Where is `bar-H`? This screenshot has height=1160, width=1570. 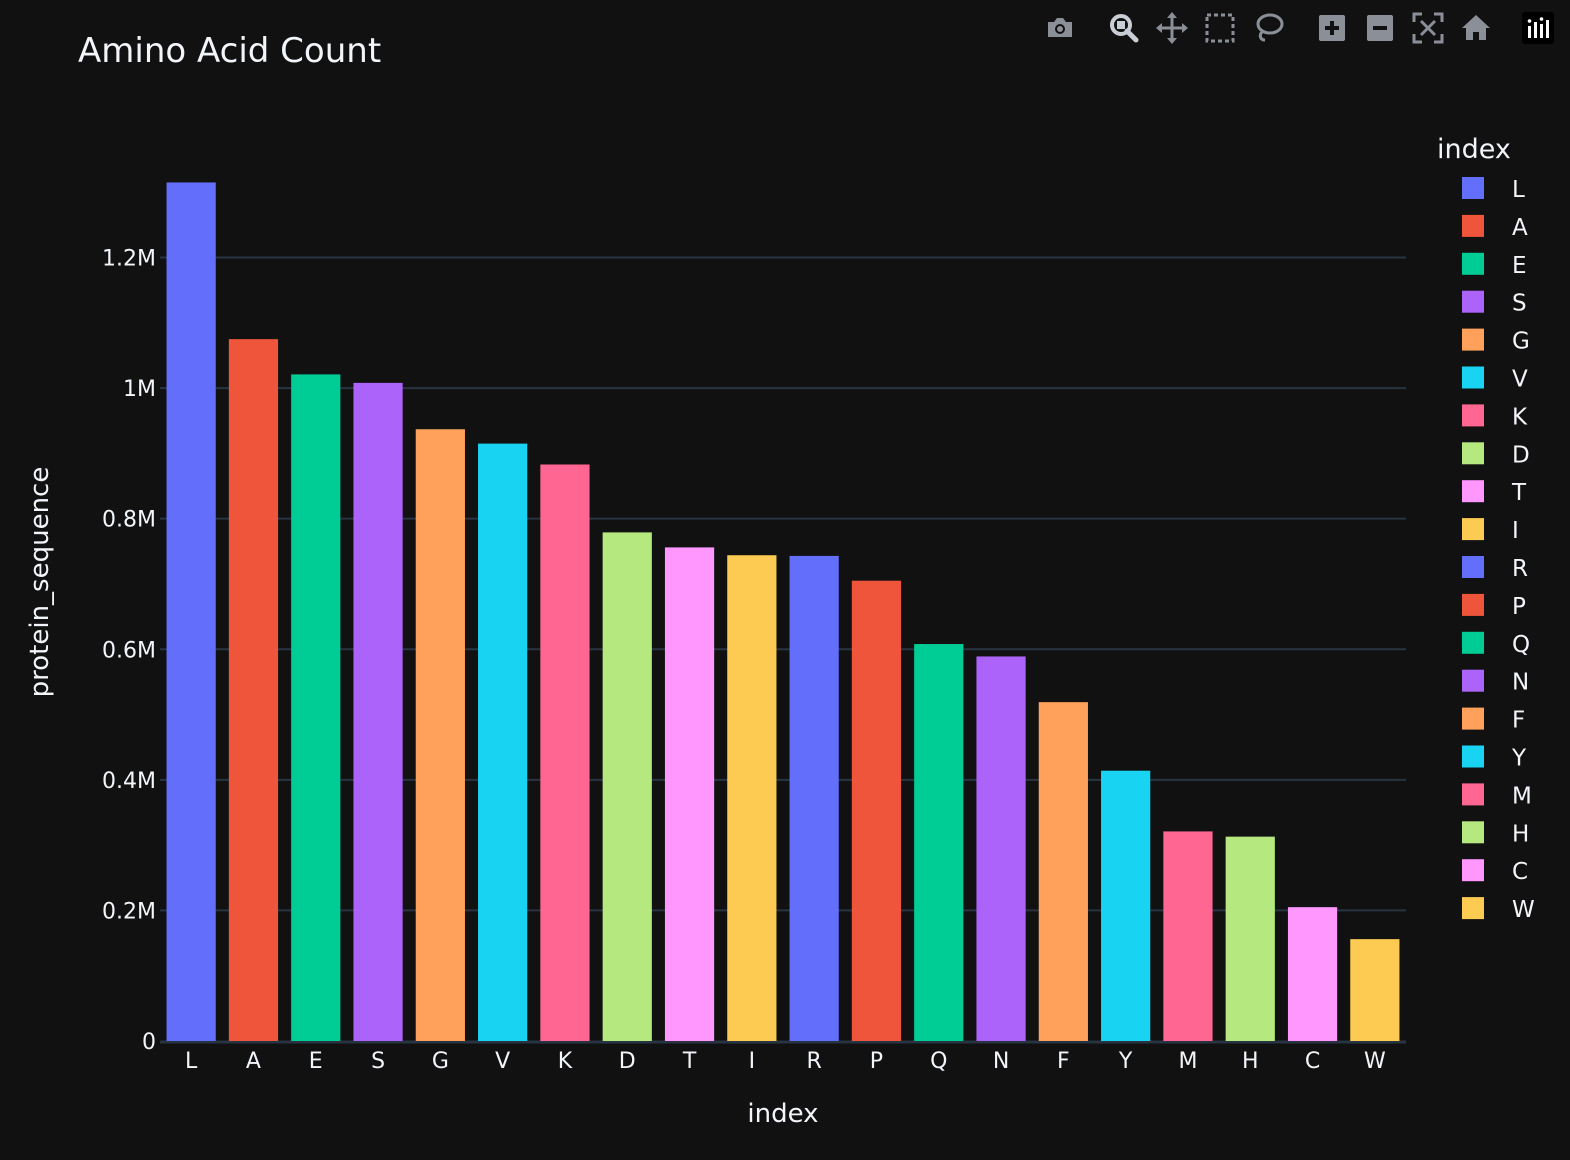 bar-H is located at coordinates (1250, 938).